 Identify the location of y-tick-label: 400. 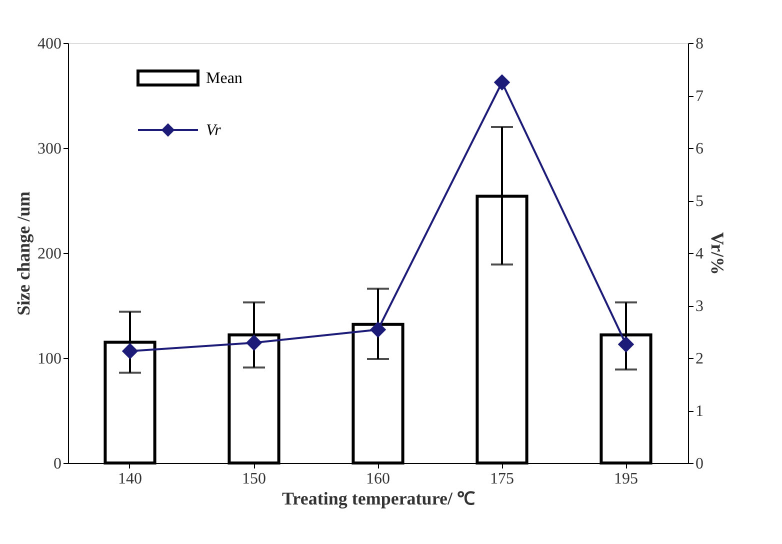
(50, 44).